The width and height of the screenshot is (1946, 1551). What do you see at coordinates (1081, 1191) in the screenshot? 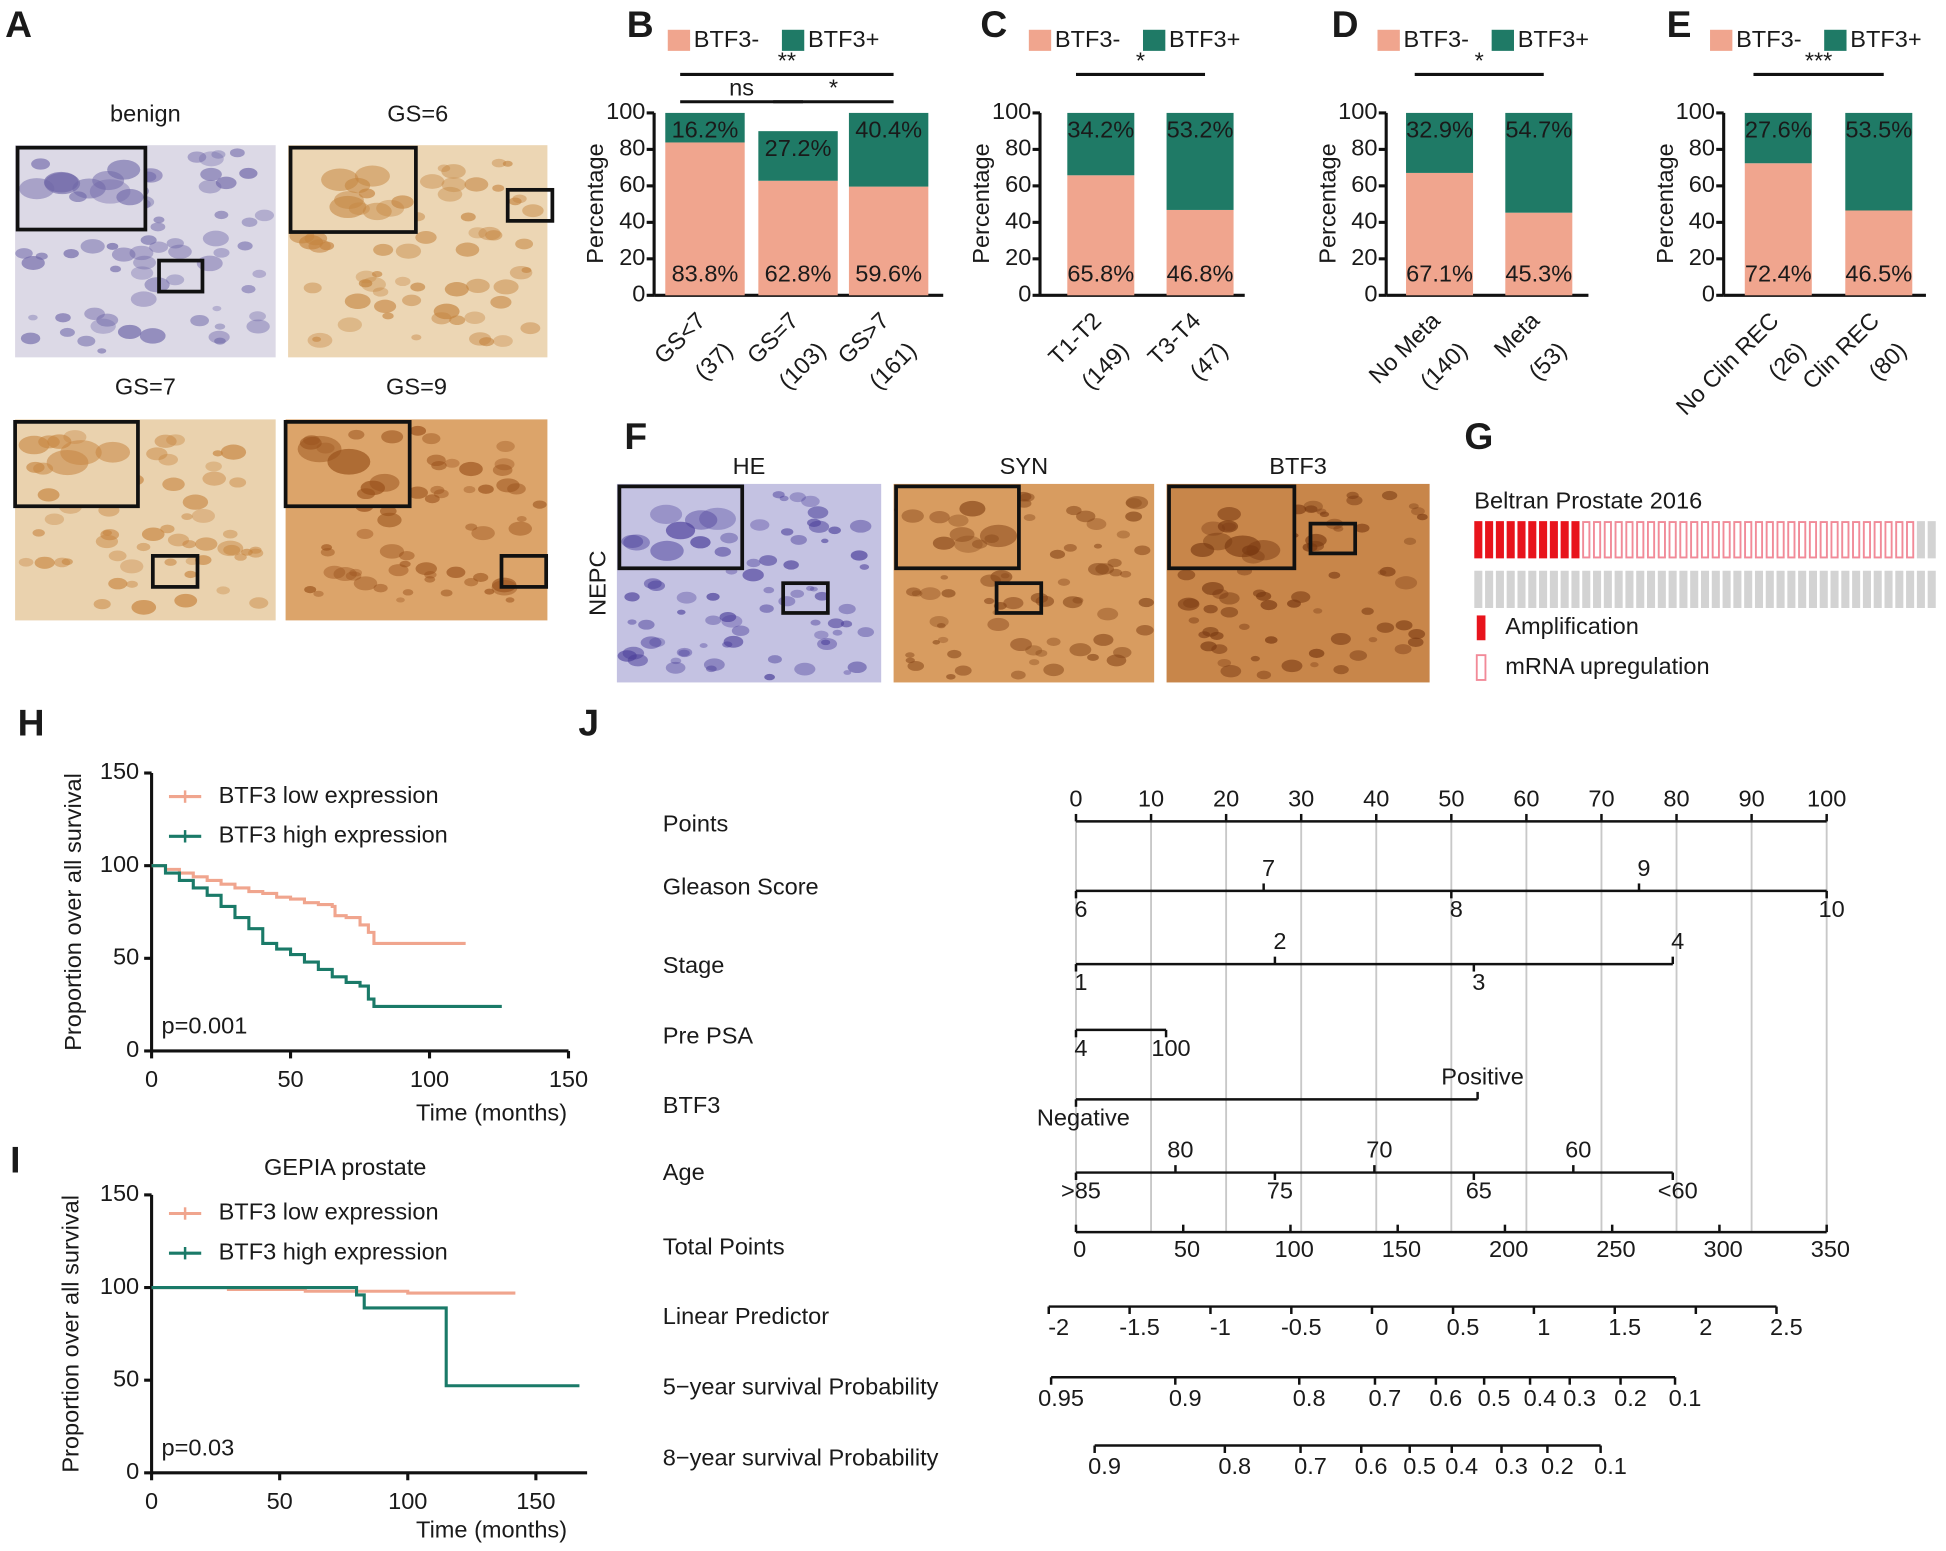
I see `tick-label: >85` at bounding box center [1081, 1191].